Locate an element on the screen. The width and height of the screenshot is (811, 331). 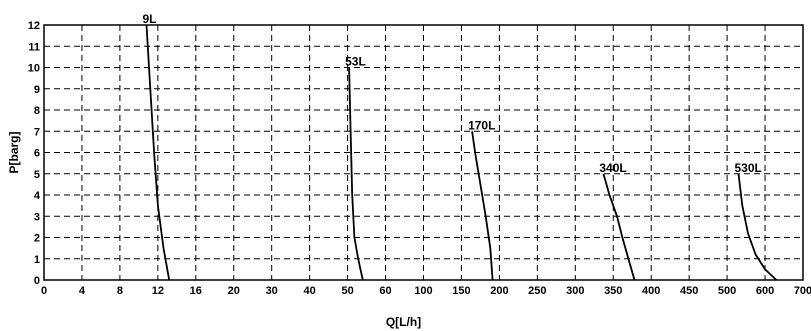
x-tick-label: 600 is located at coordinates (765, 291).